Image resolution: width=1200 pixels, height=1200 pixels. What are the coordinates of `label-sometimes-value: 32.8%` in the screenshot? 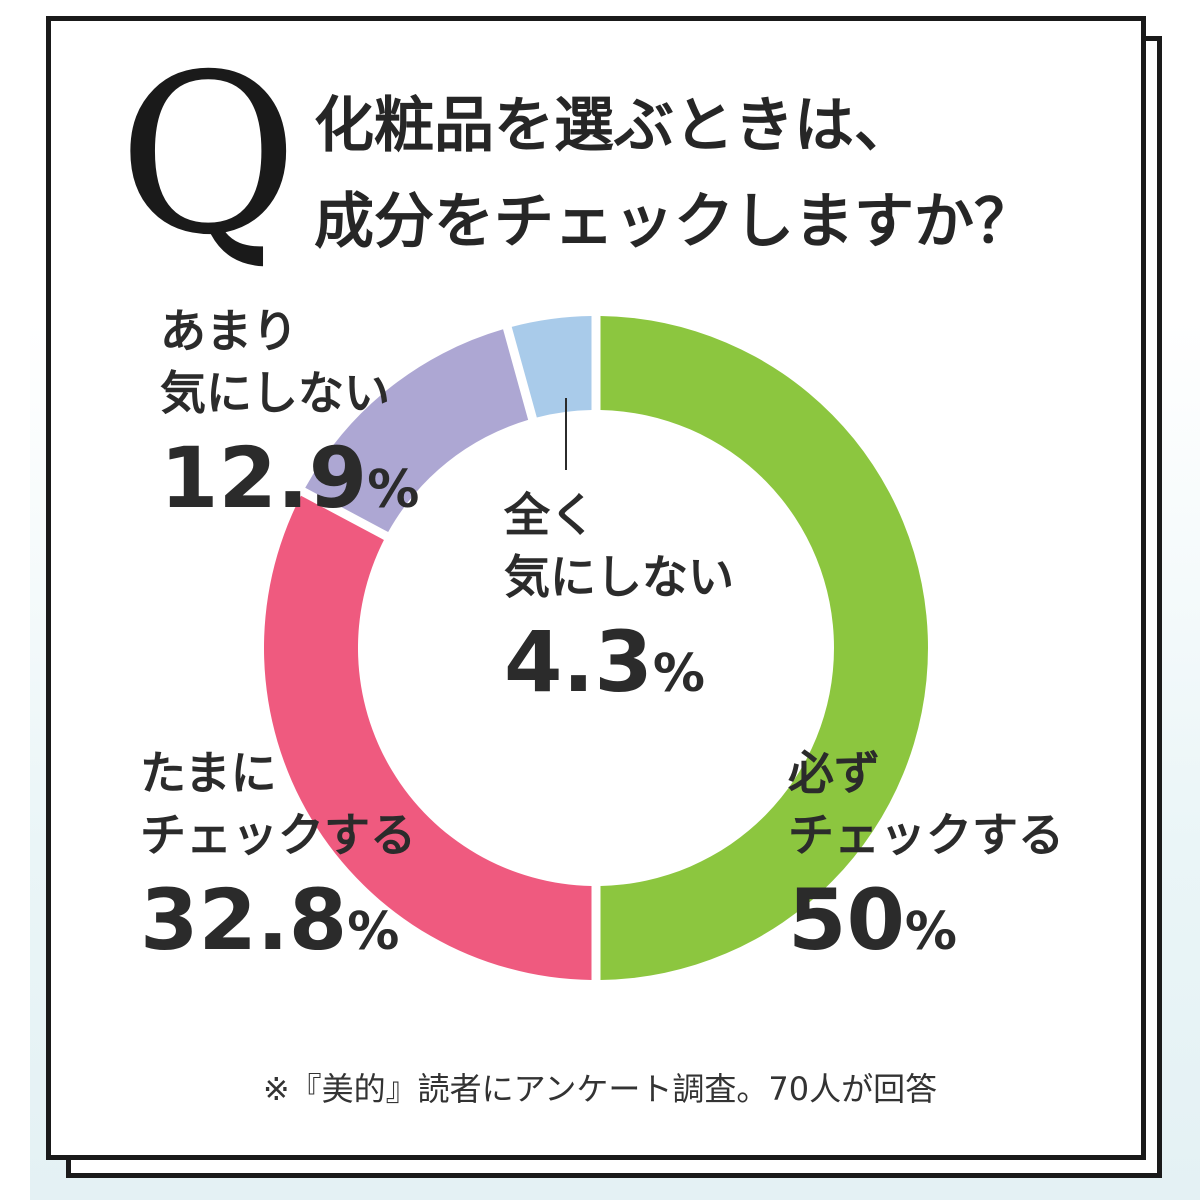 It's located at (278, 926).